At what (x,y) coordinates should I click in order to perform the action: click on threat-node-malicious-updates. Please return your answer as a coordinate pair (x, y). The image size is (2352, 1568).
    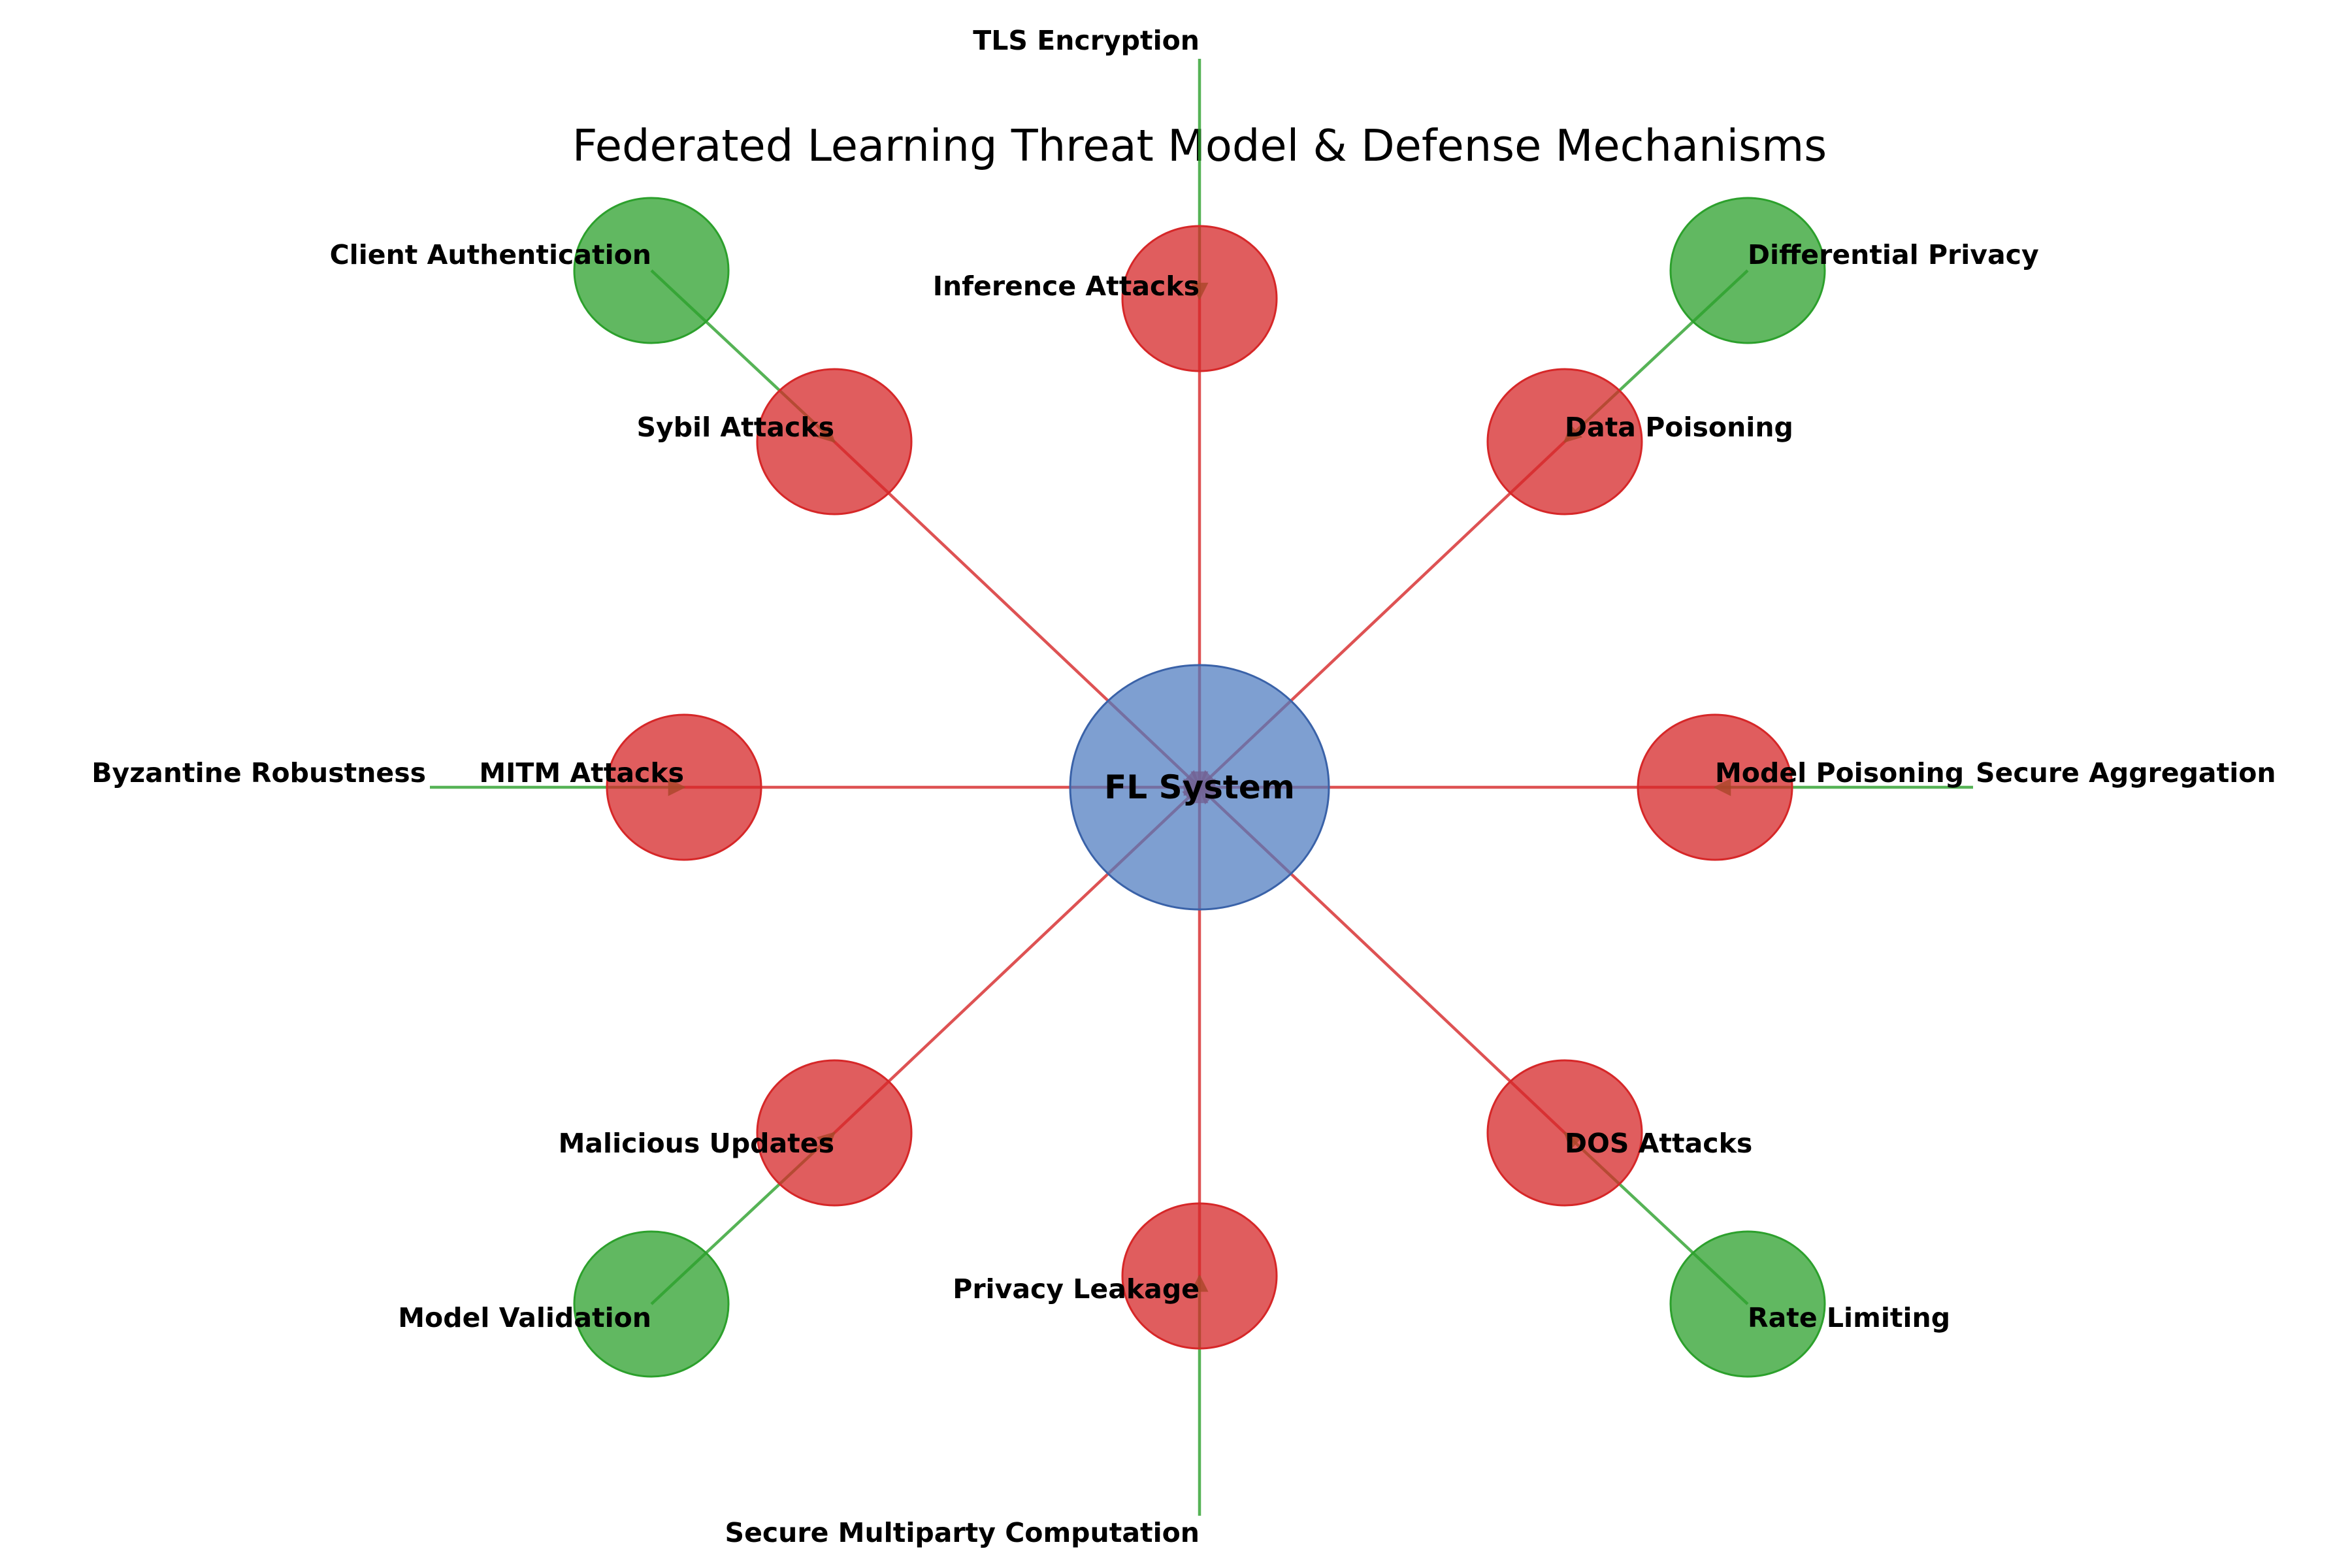
    Looking at the image, I should click on (834, 1133).